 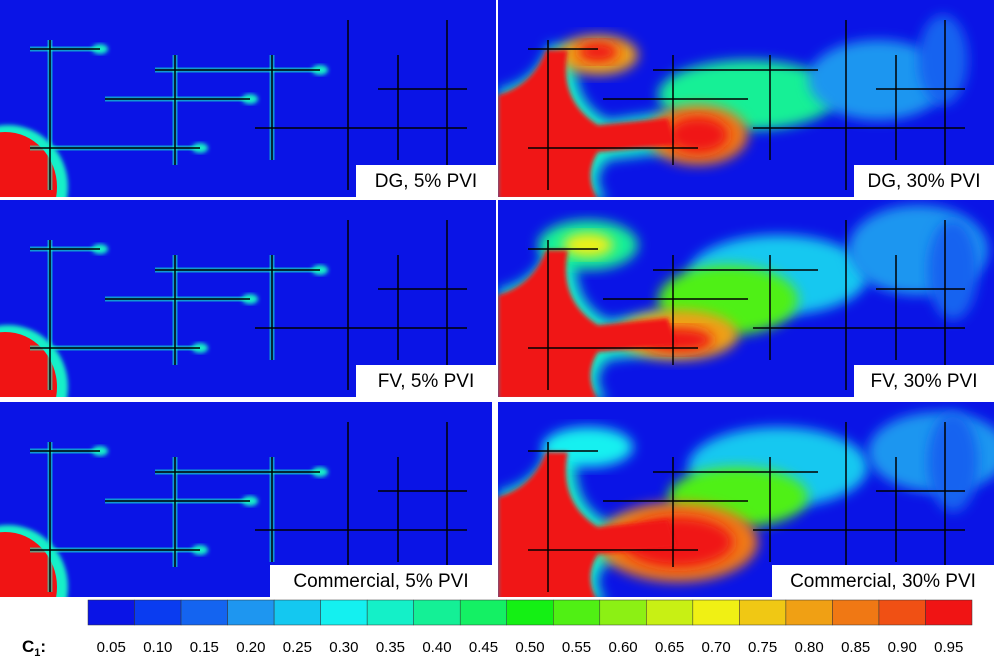 What do you see at coordinates (716, 647) in the screenshot?
I see `colorbar-tick-label: 0.70` at bounding box center [716, 647].